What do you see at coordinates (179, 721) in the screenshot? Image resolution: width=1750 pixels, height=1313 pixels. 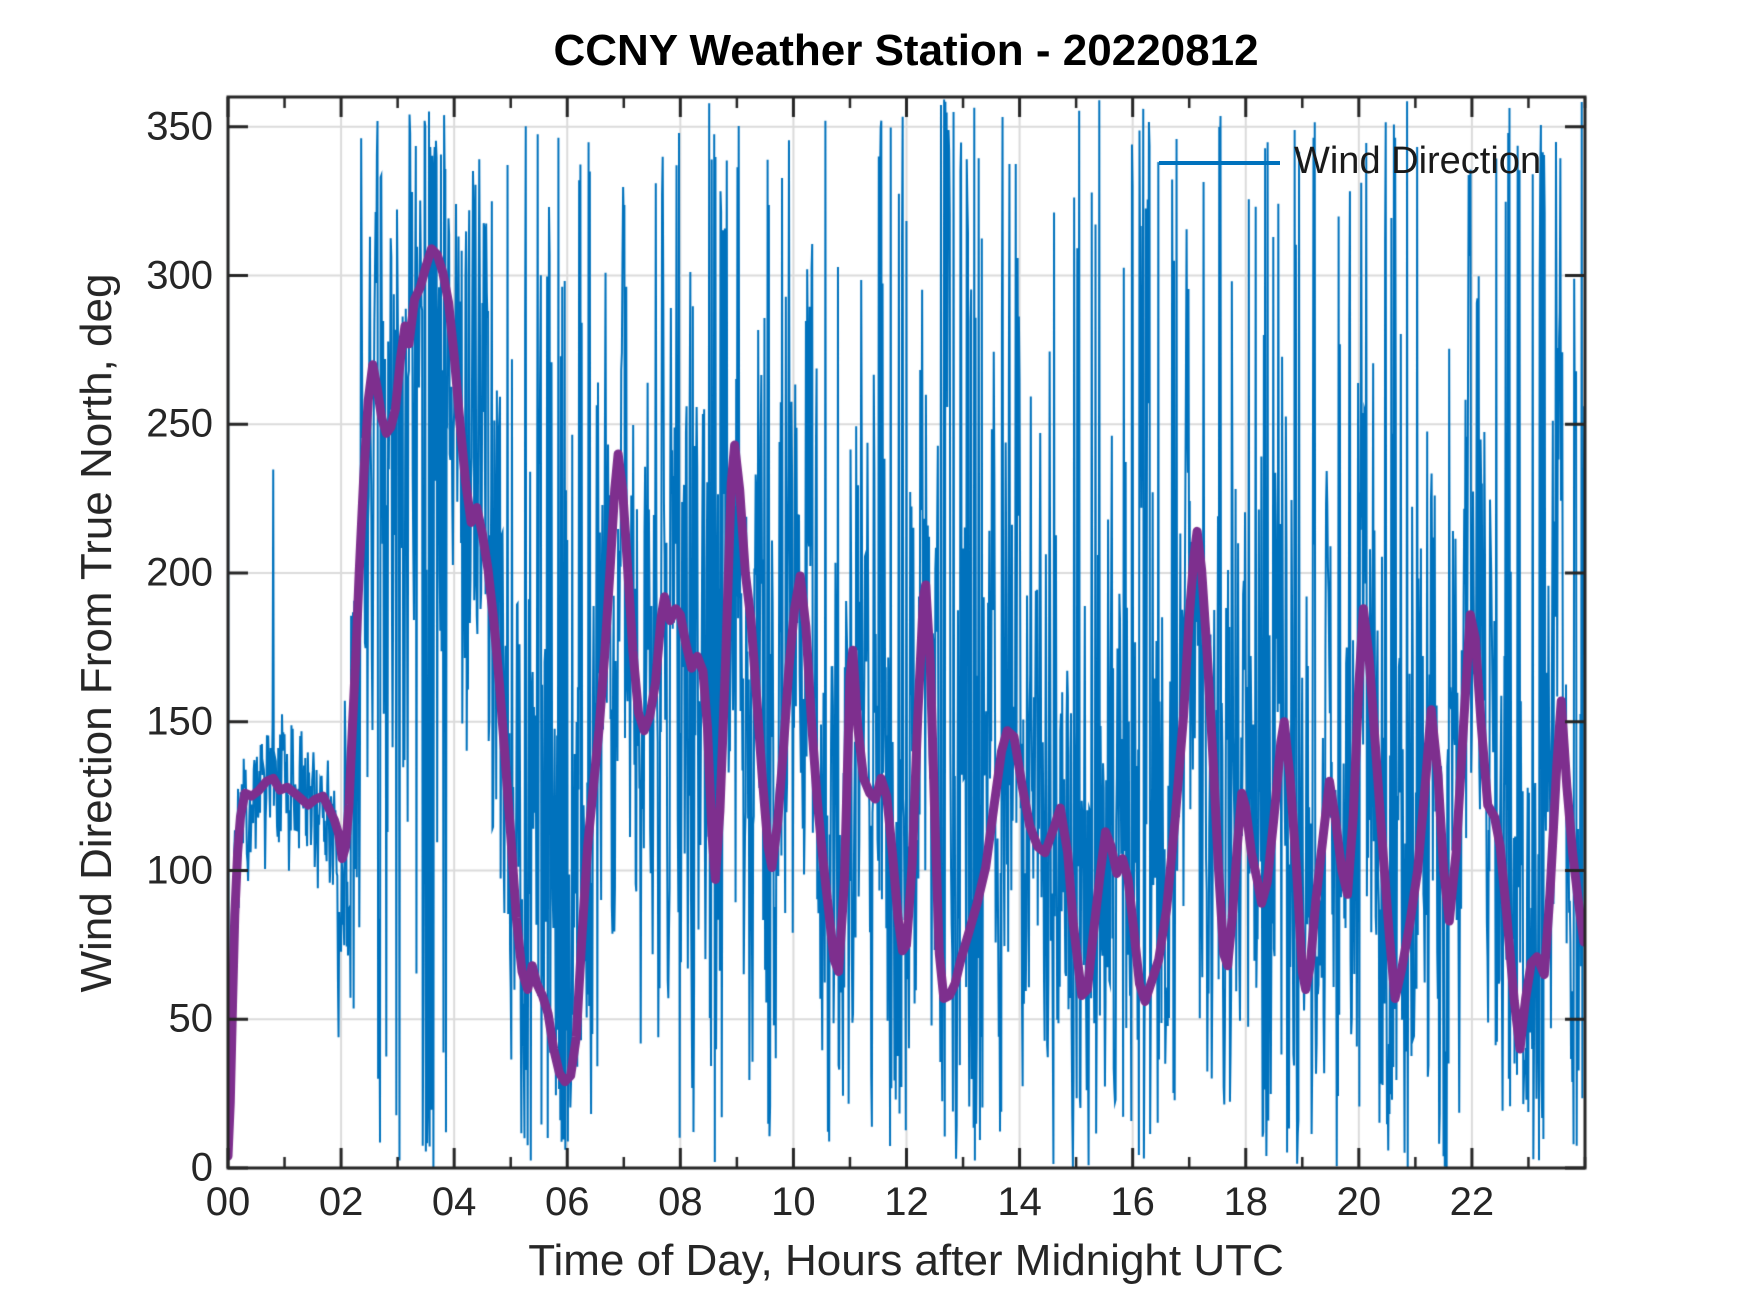 I see `y-tick-label: 150` at bounding box center [179, 721].